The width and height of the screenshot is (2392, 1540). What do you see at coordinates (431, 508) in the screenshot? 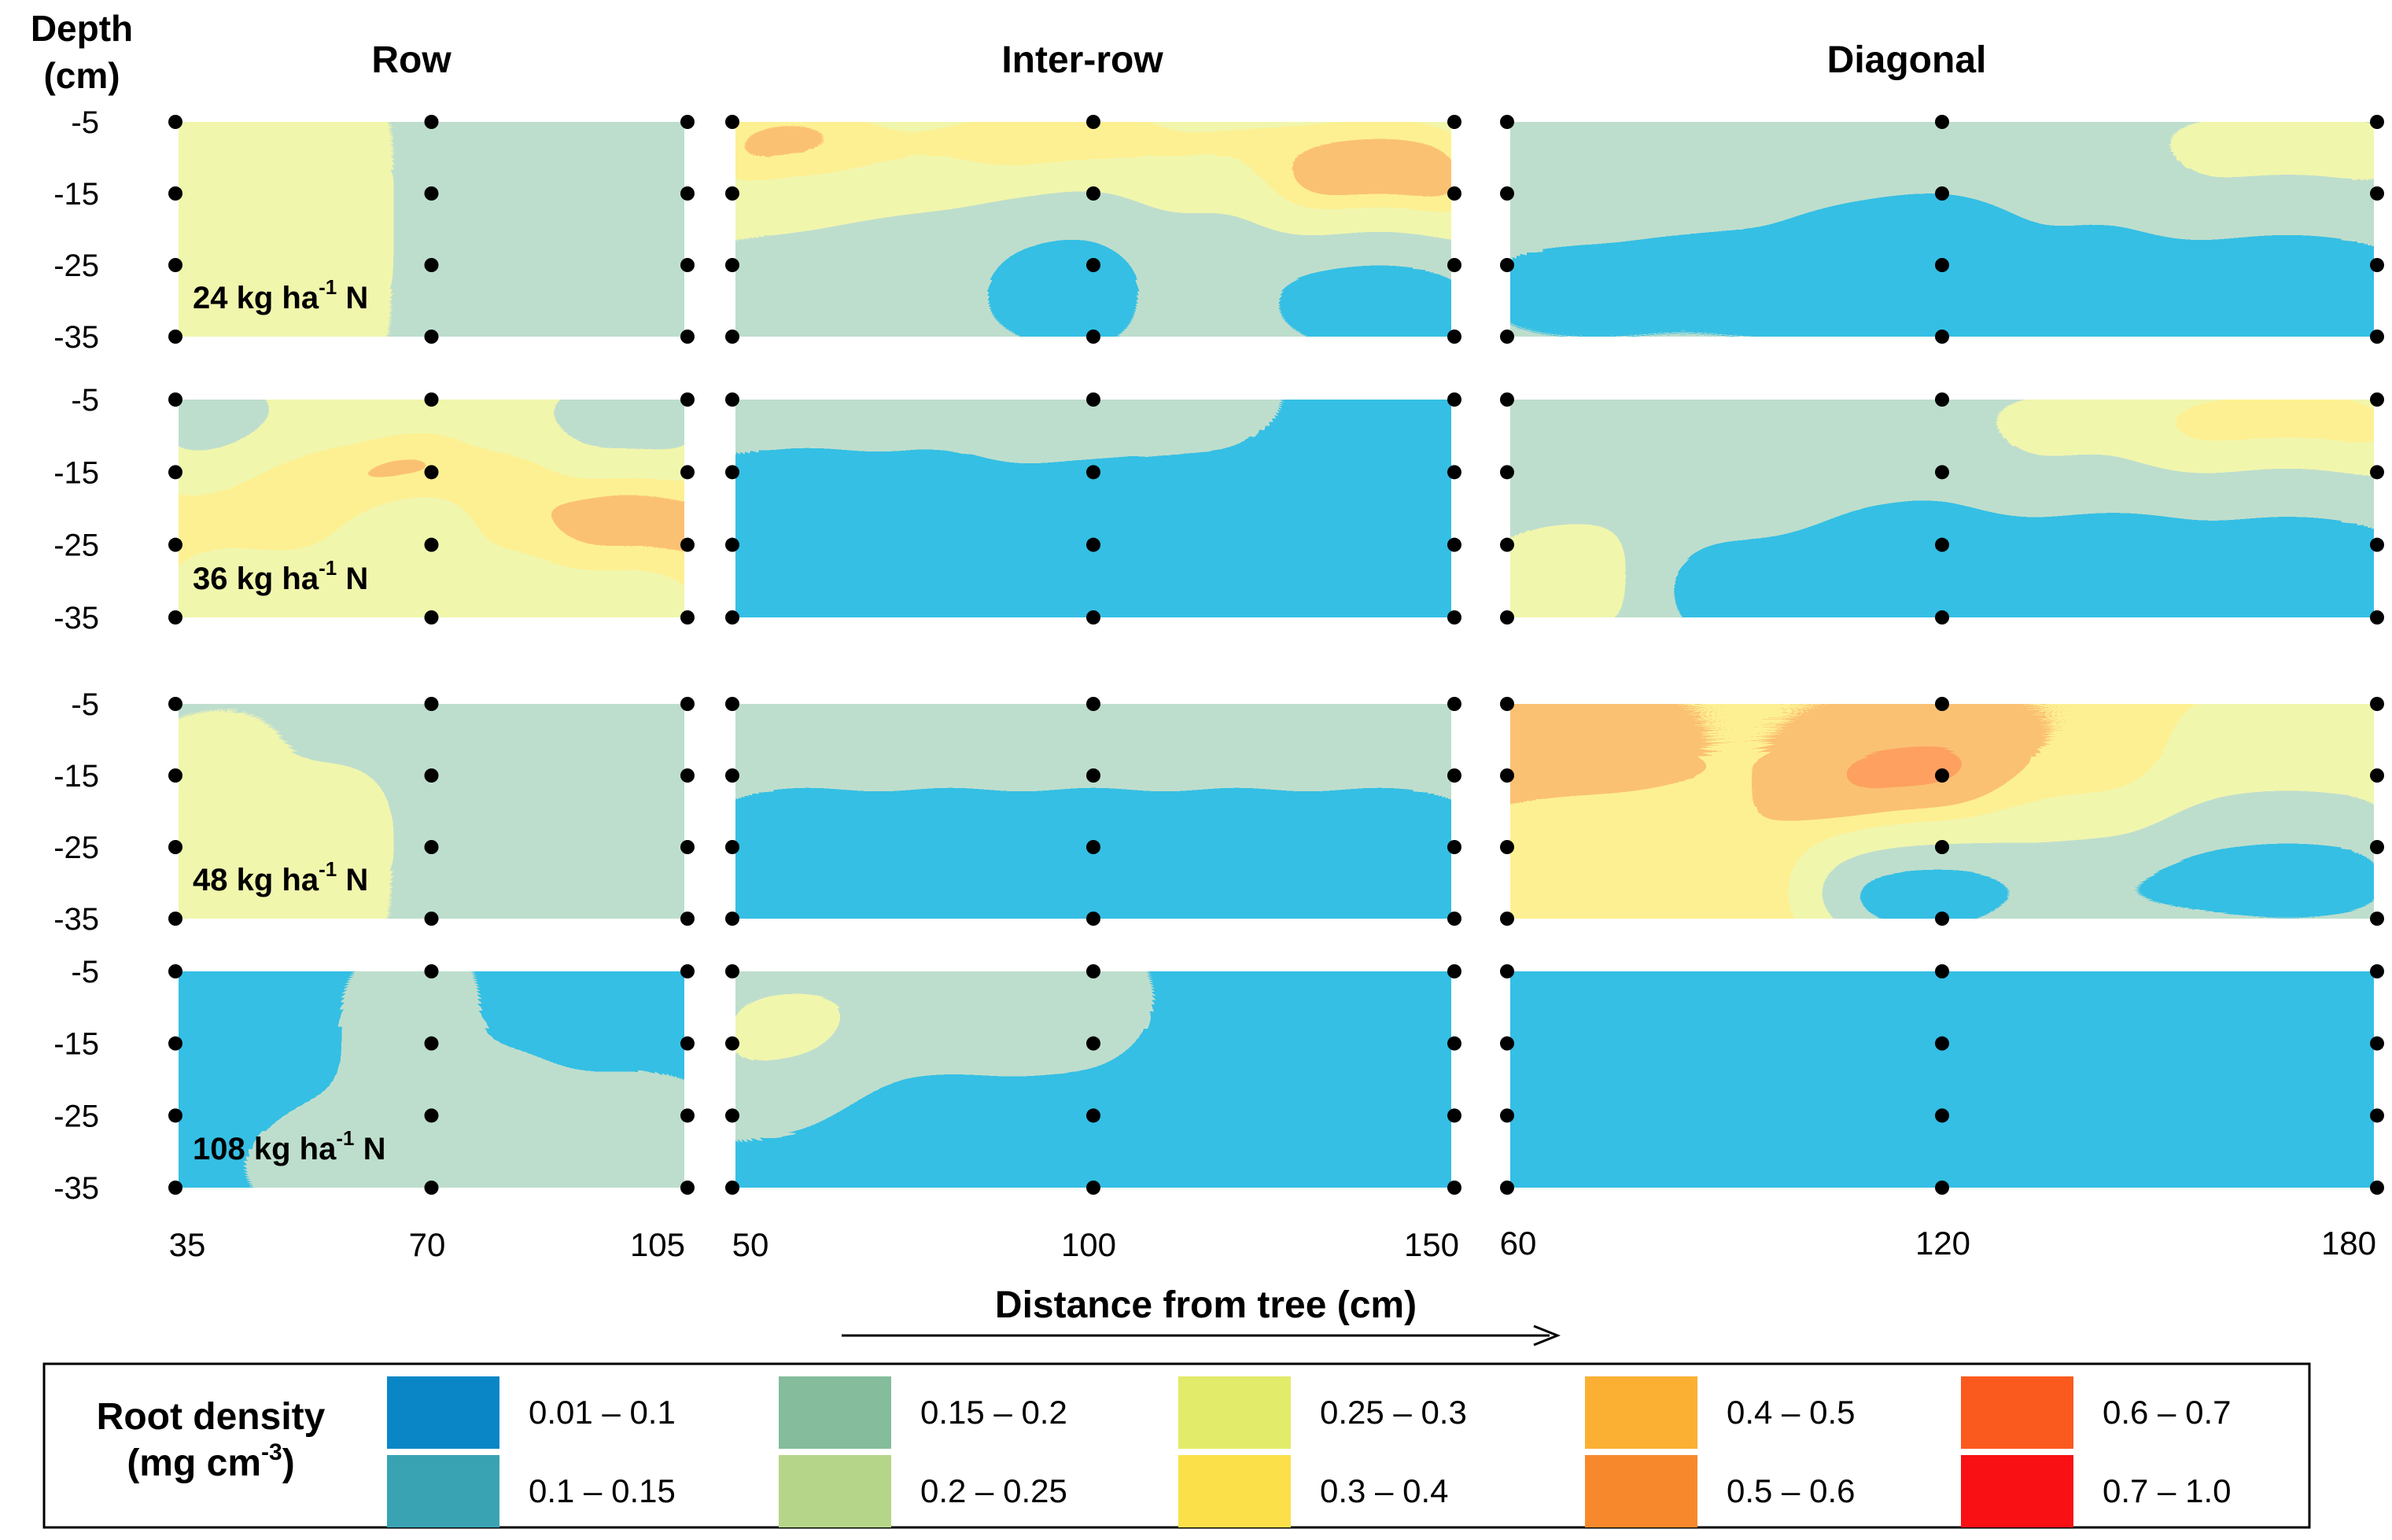
I see `contour-panel-36n-row` at bounding box center [431, 508].